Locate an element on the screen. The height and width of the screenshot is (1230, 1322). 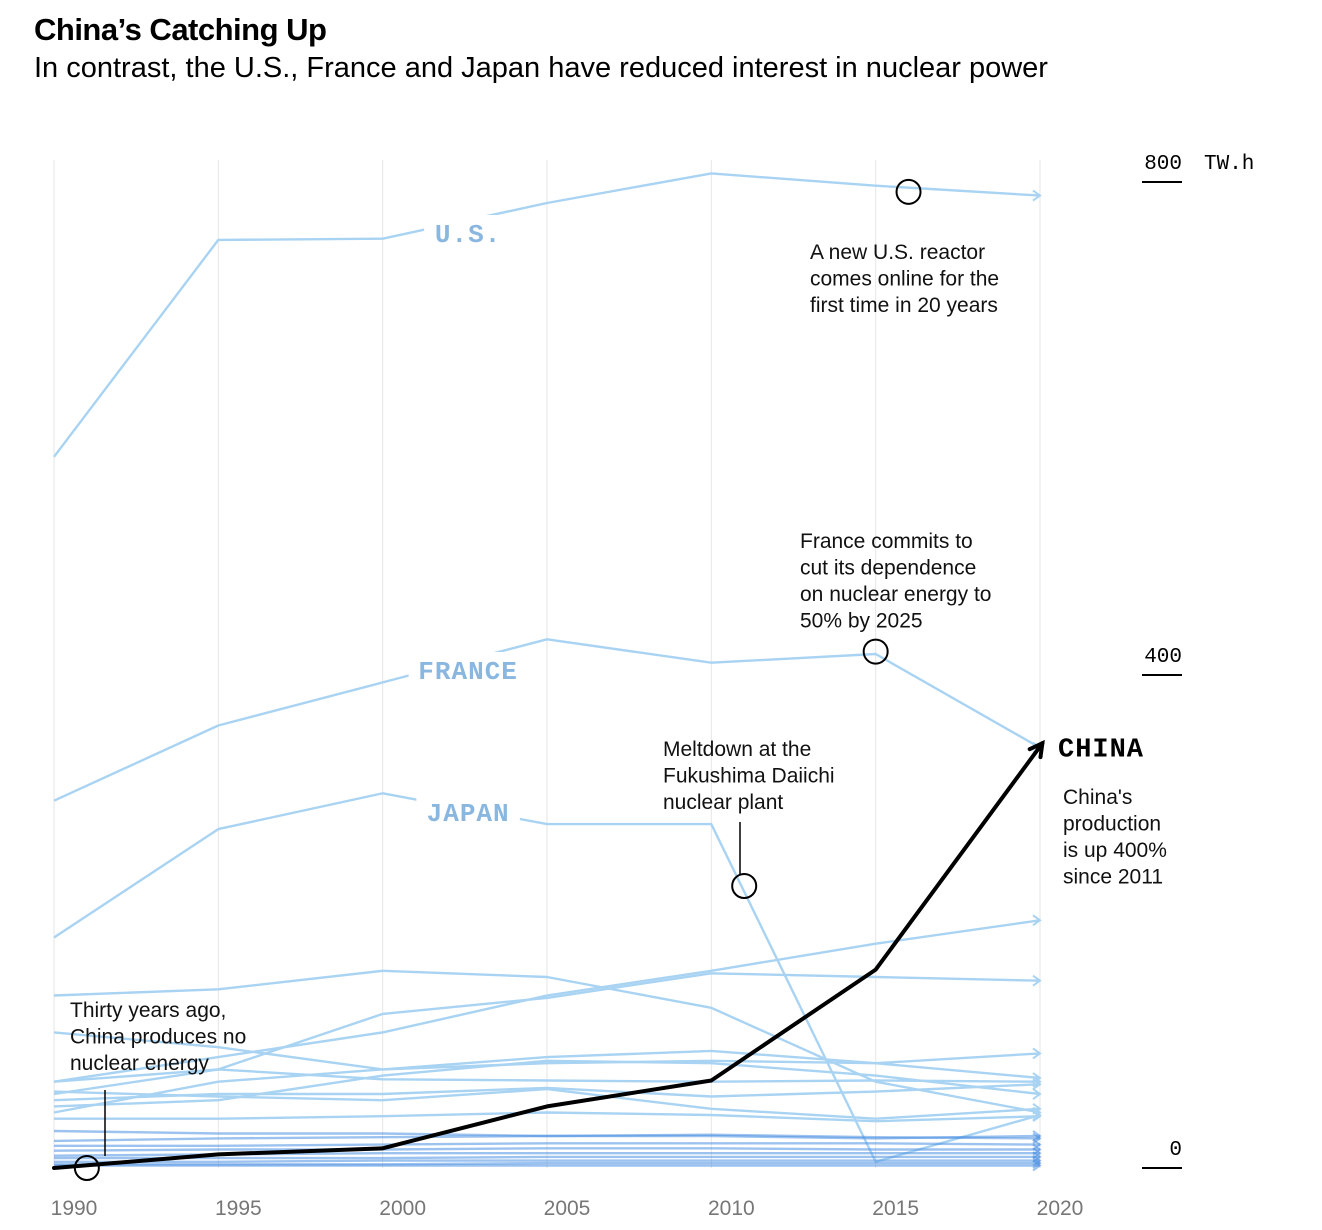
y-axis: 0 400 800 TW.h is located at coordinates (1198, 661).